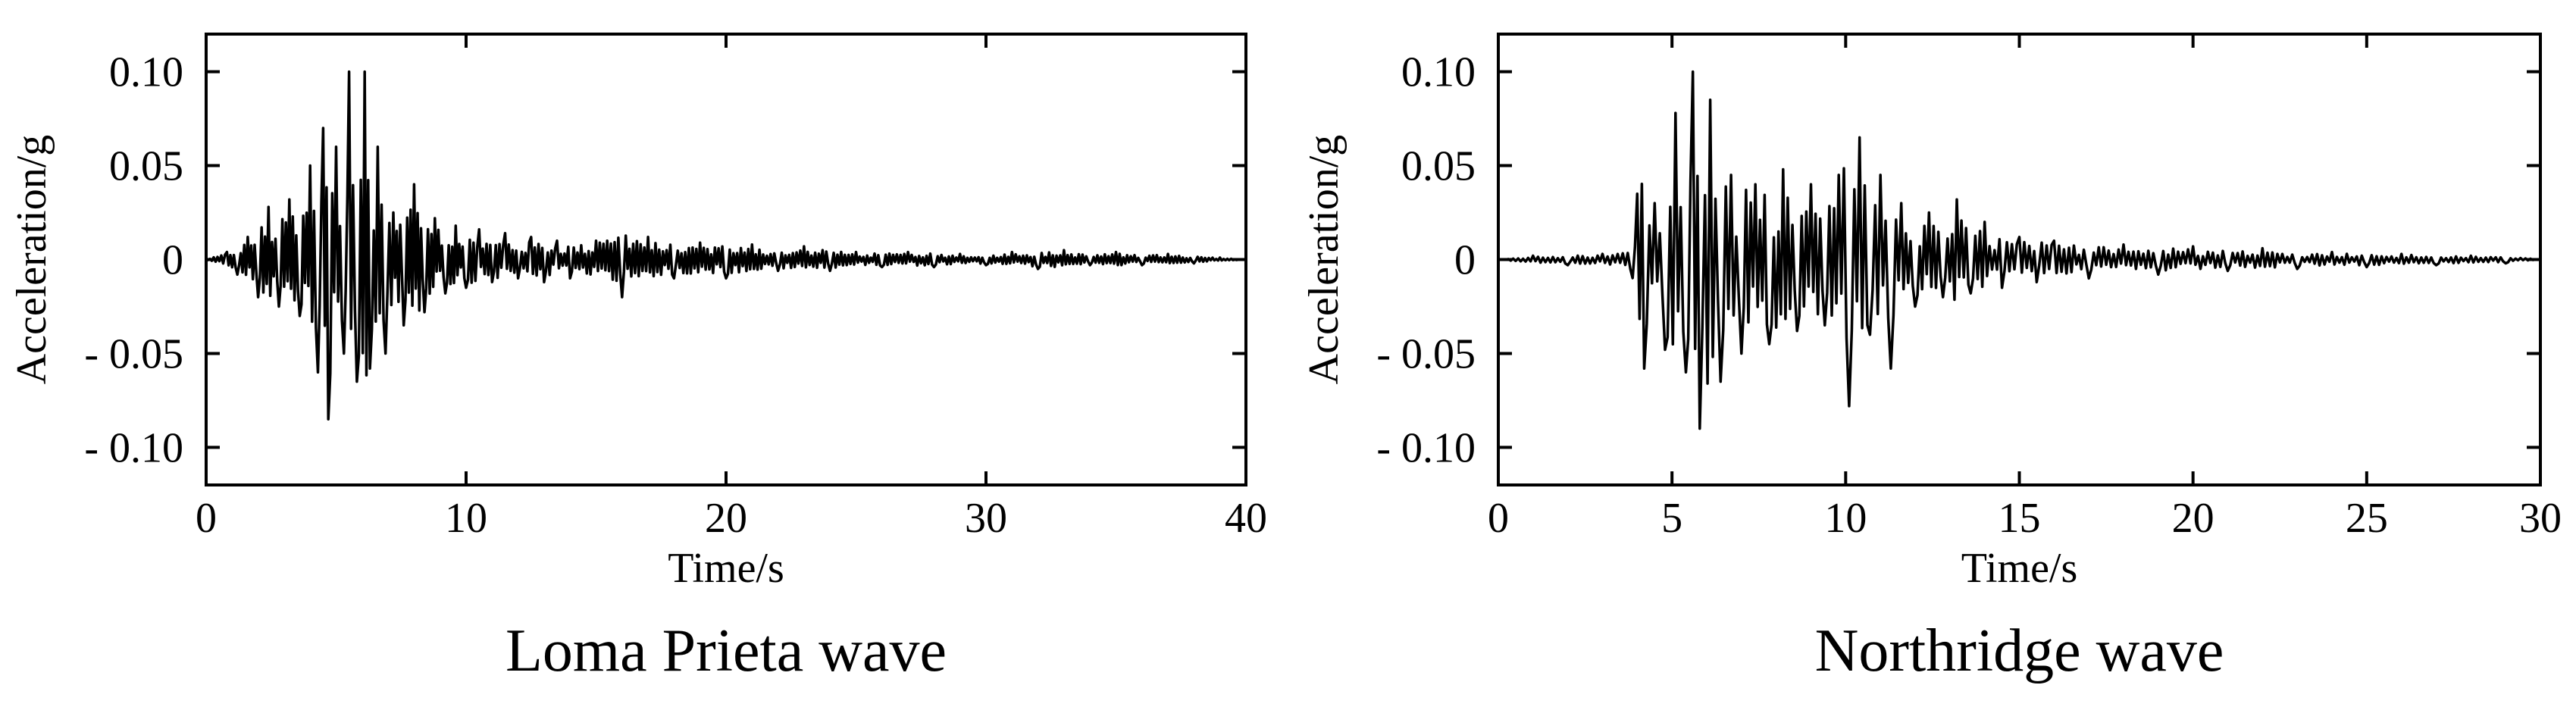 Image resolution: width=2576 pixels, height=707 pixels. What do you see at coordinates (1671, 518) in the screenshot?
I see `x-tick-label: 5` at bounding box center [1671, 518].